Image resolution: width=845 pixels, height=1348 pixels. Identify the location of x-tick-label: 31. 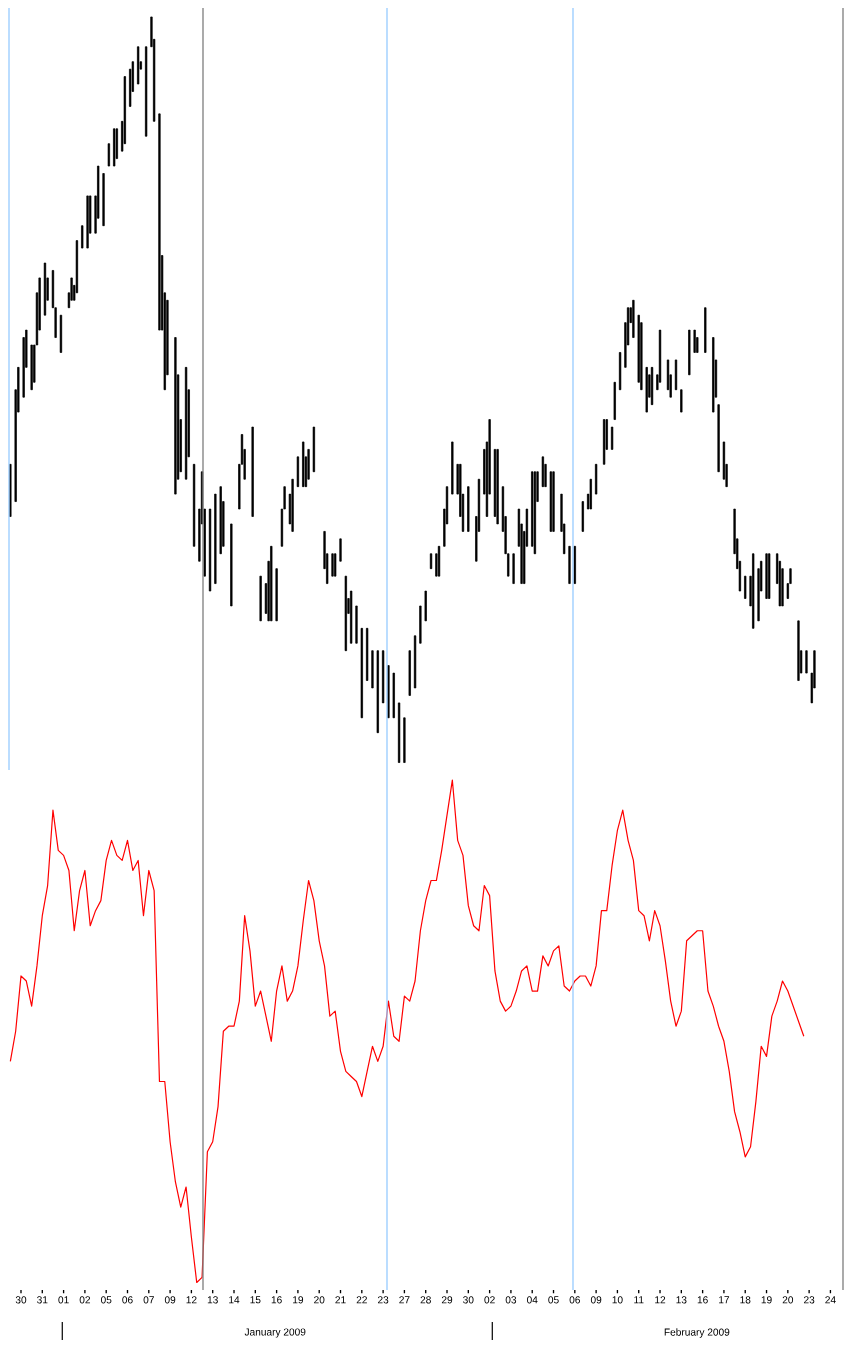
(42, 1300).